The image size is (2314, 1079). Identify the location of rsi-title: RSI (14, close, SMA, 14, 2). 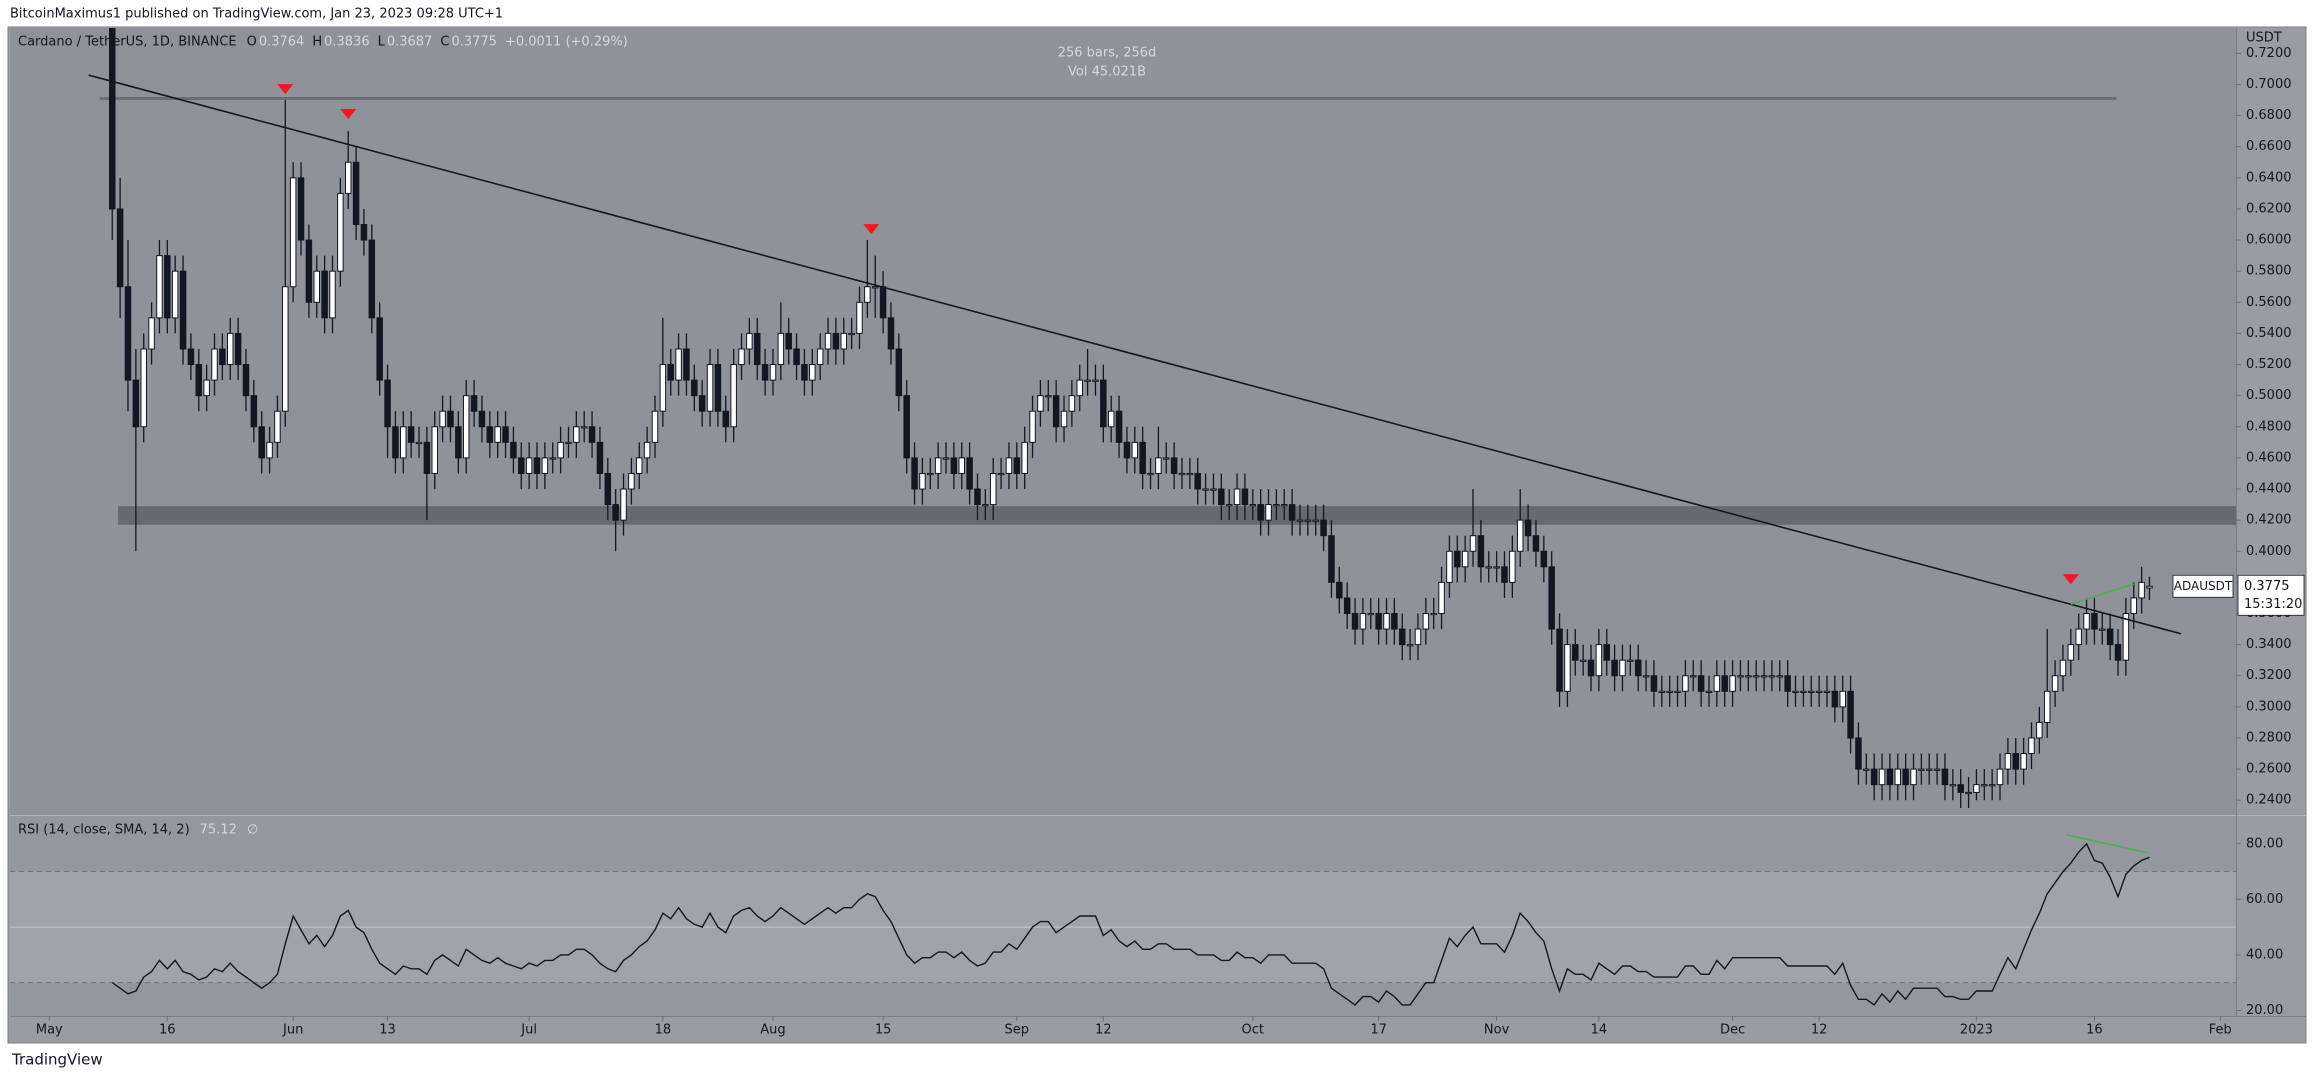
(104, 830).